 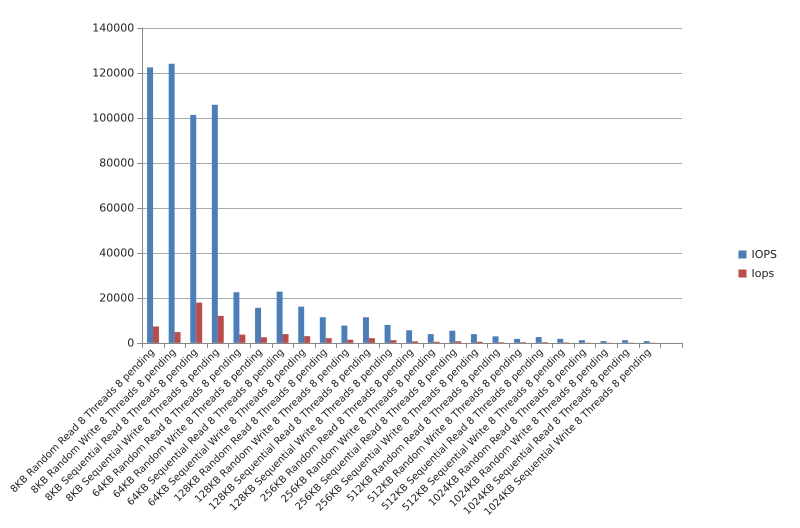 I want to click on y-tick-label: 120000, so click(x=113, y=73).